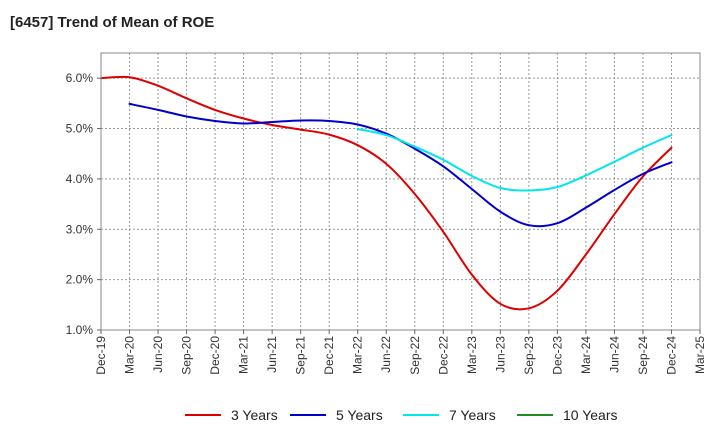 Image resolution: width=720 pixels, height=440 pixels. What do you see at coordinates (80, 280) in the screenshot?
I see `y-tick-label: 2.0%` at bounding box center [80, 280].